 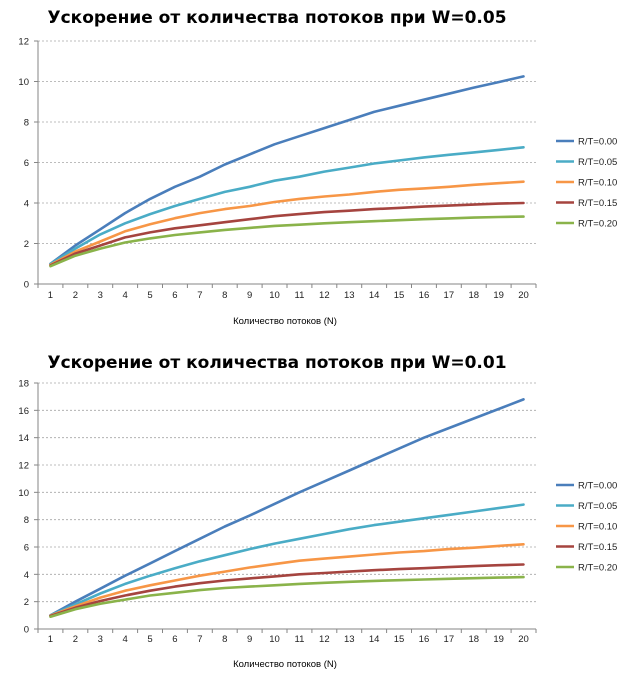 I want to click on y-tick-label: 18, so click(x=23, y=384).